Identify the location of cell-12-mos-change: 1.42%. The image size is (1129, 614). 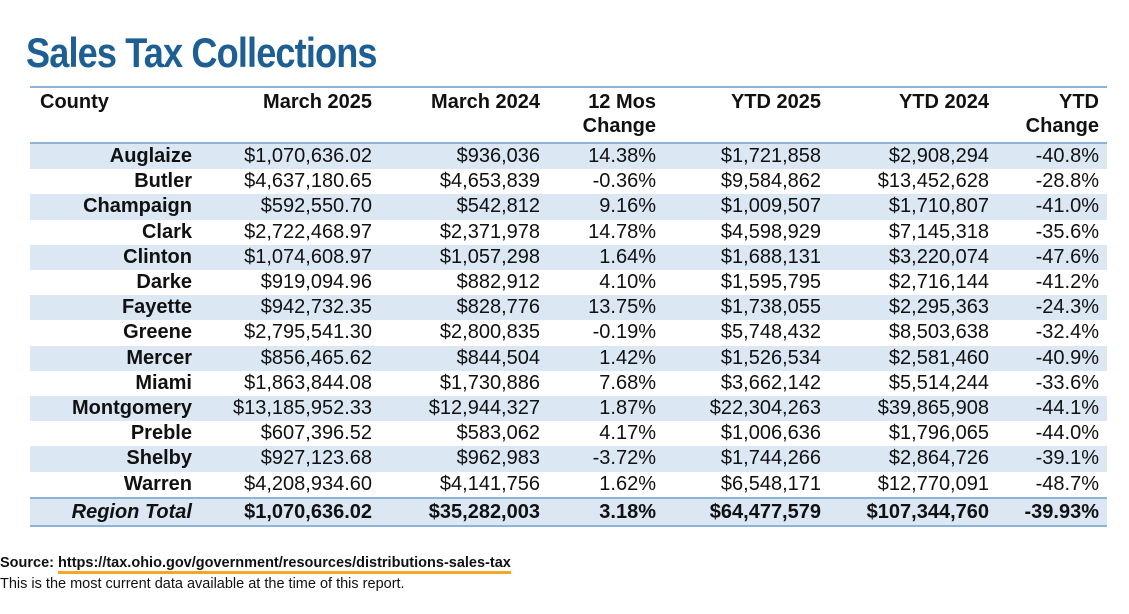
(606, 358).